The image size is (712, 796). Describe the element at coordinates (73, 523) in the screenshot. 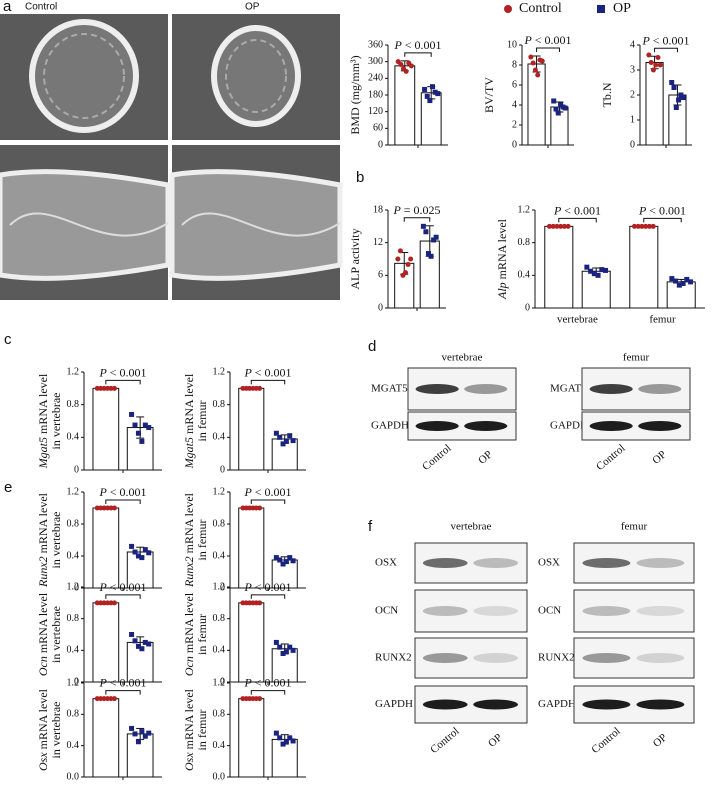

I see `y-tick-label: 0.8` at that location.